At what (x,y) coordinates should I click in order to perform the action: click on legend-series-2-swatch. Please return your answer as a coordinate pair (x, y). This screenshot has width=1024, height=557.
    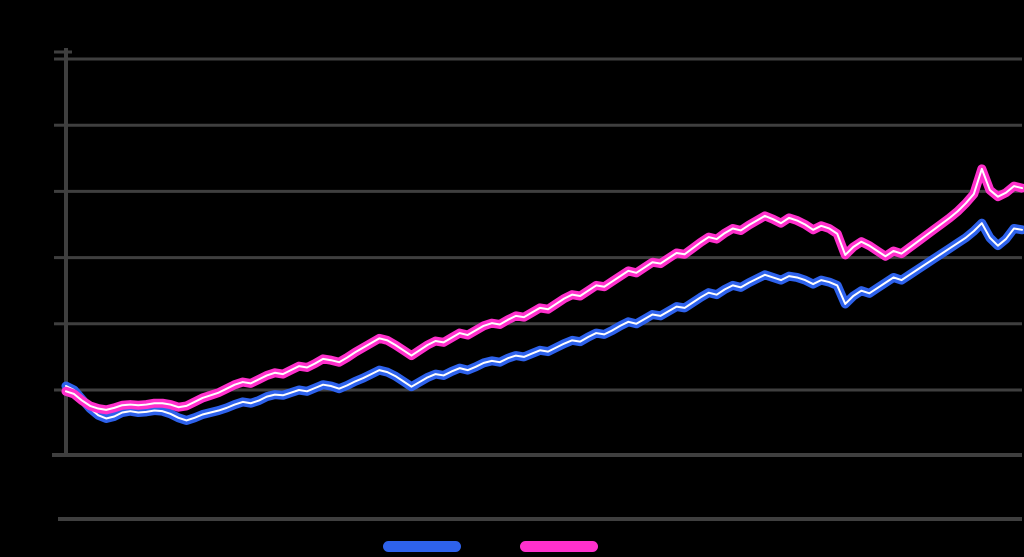
    Looking at the image, I should click on (559, 546).